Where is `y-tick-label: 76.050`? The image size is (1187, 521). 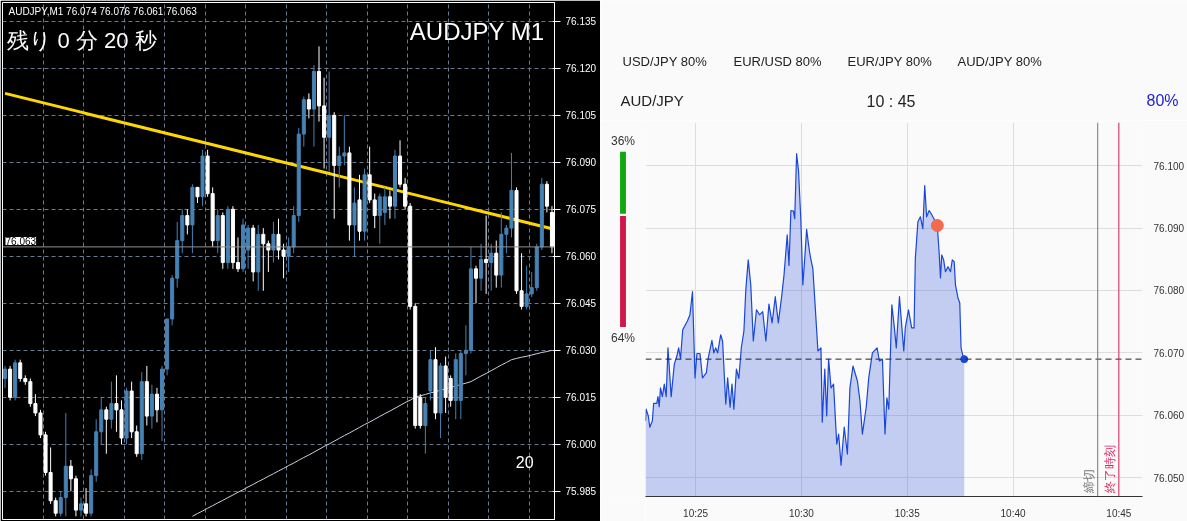 y-tick-label: 76.050 is located at coordinates (1169, 478).